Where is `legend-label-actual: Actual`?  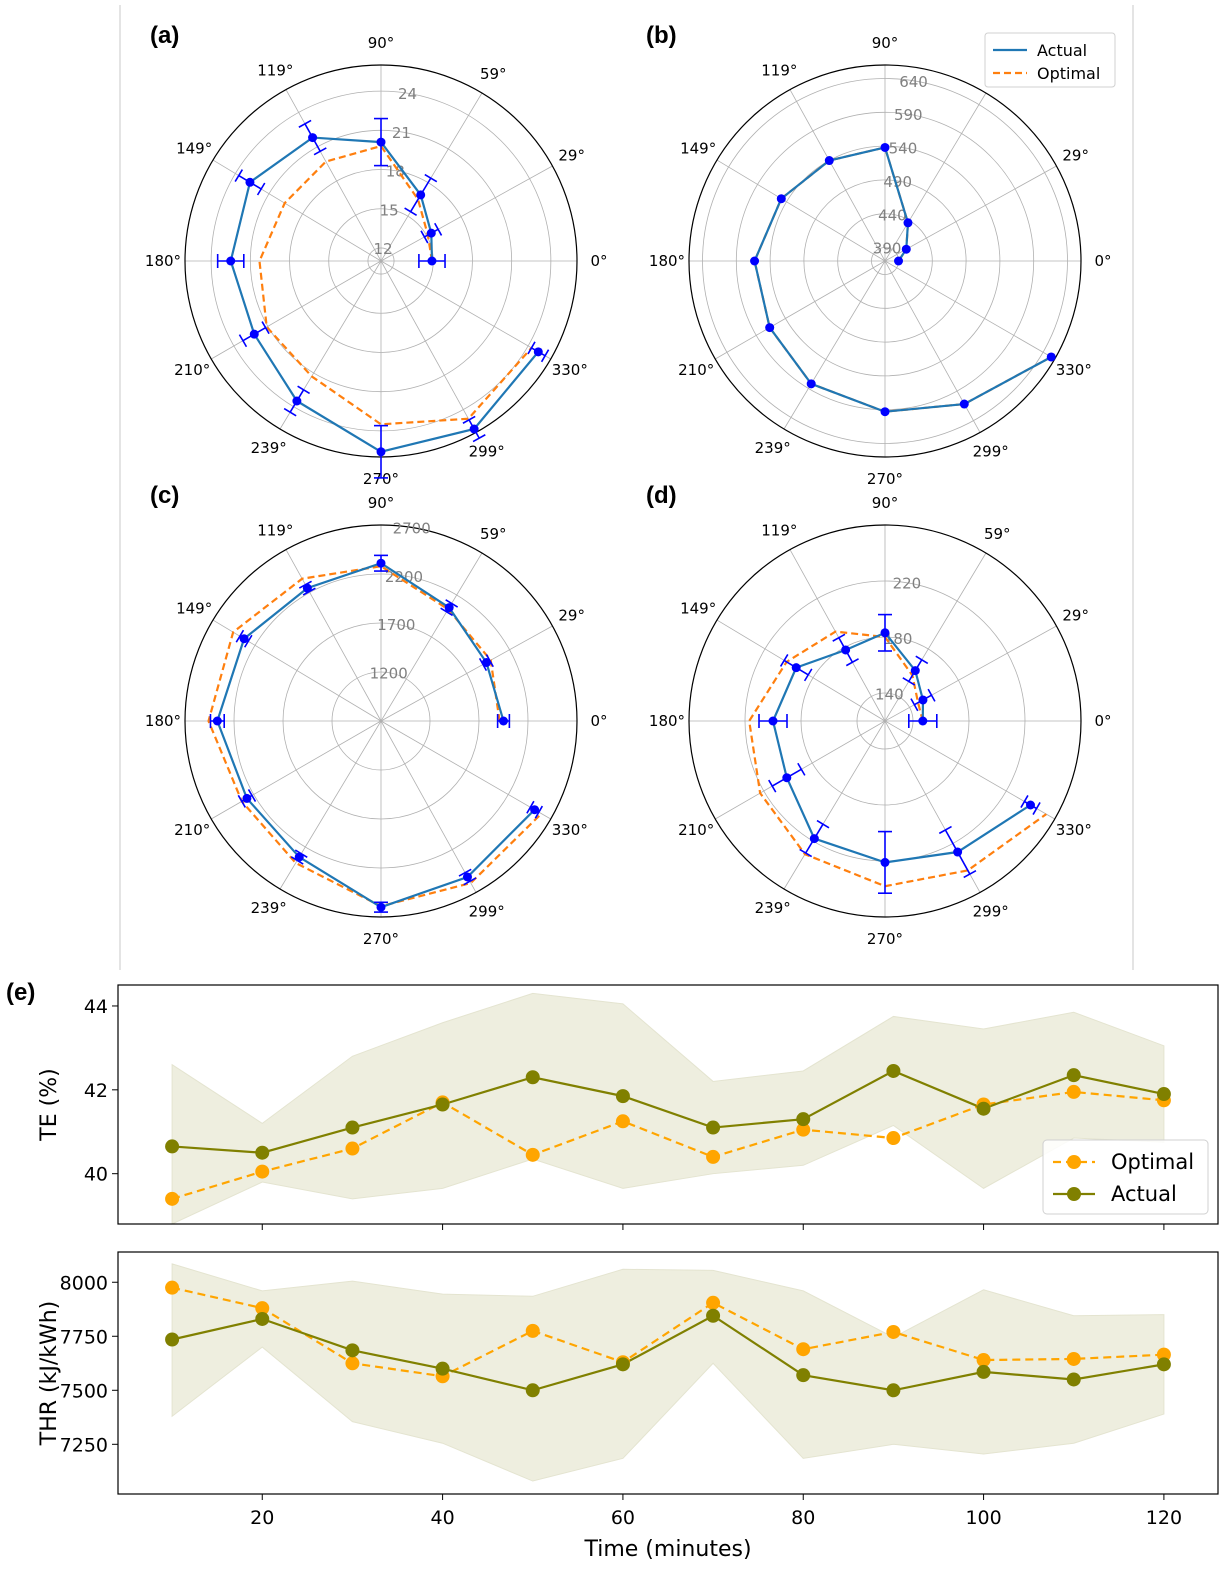 legend-label-actual: Actual is located at coordinates (1144, 1194).